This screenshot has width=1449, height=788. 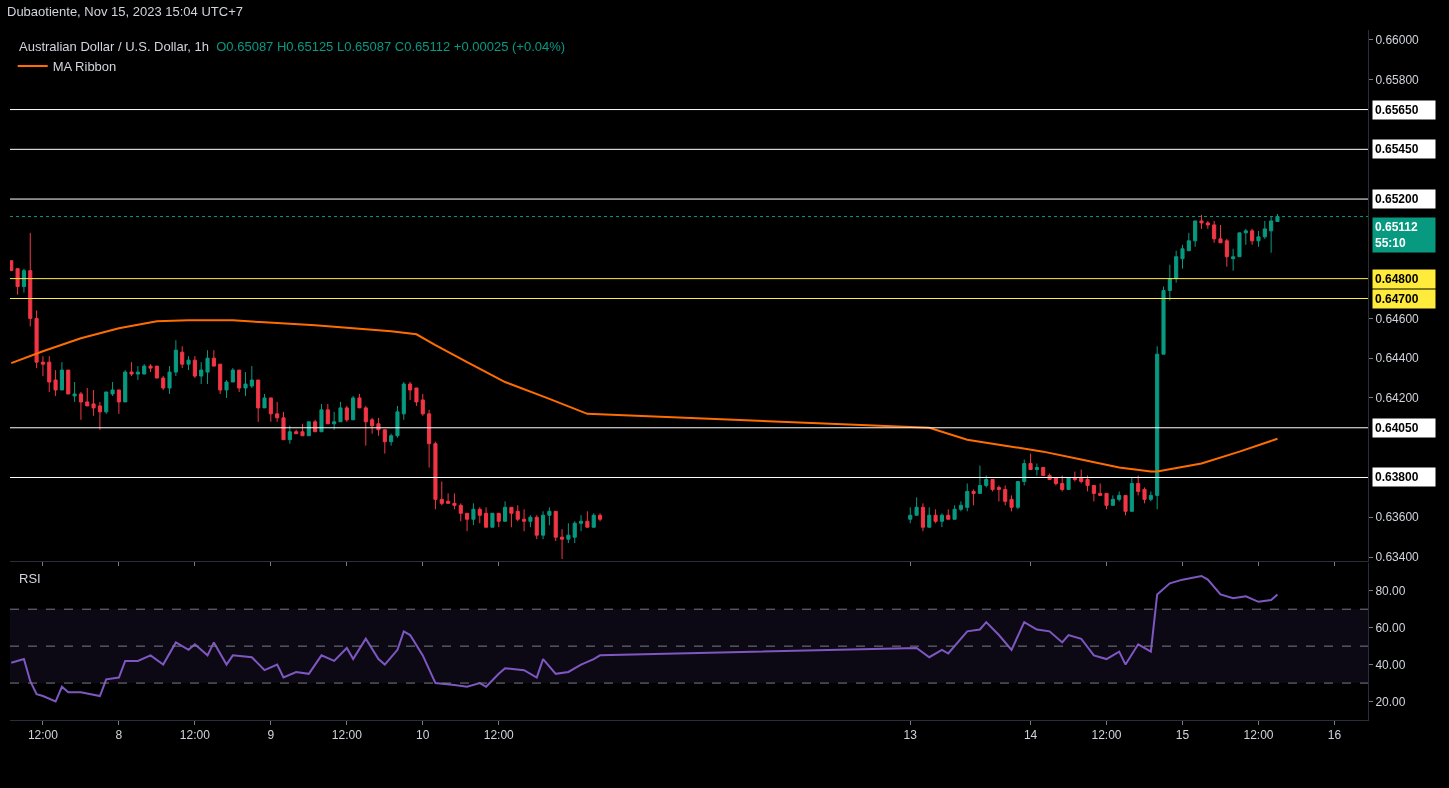 I want to click on ref-line-label: 0.64800, so click(x=1397, y=279).